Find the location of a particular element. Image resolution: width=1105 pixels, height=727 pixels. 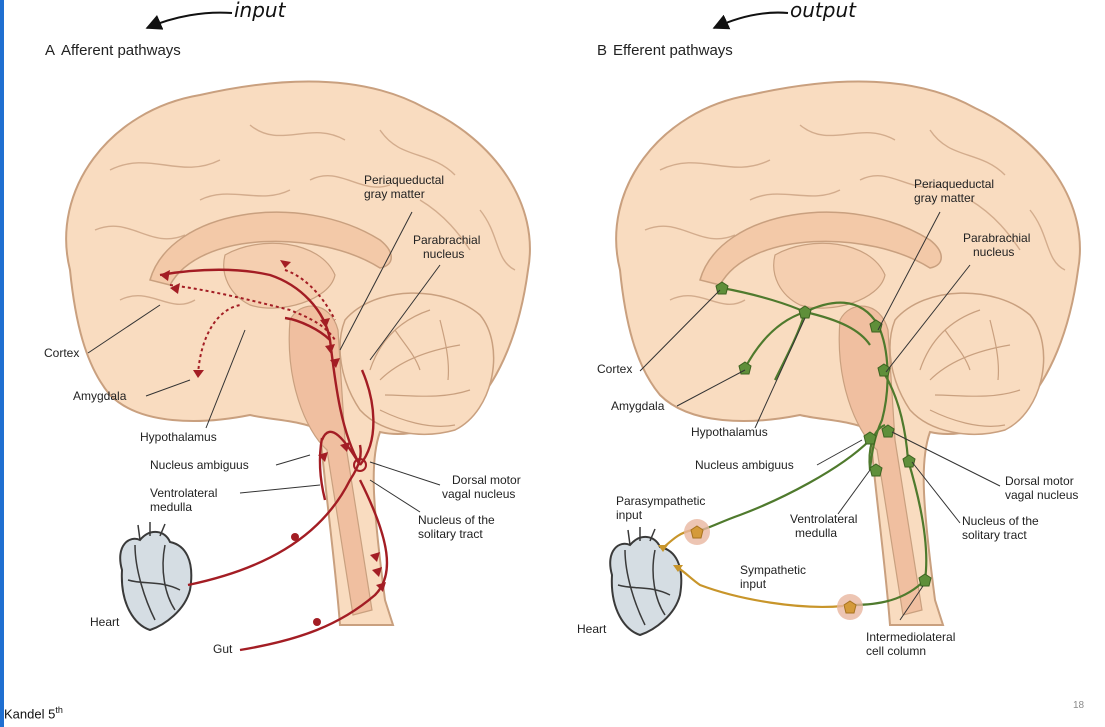

label-b-para-1: Parasympathetic is located at coordinates (660, 501).